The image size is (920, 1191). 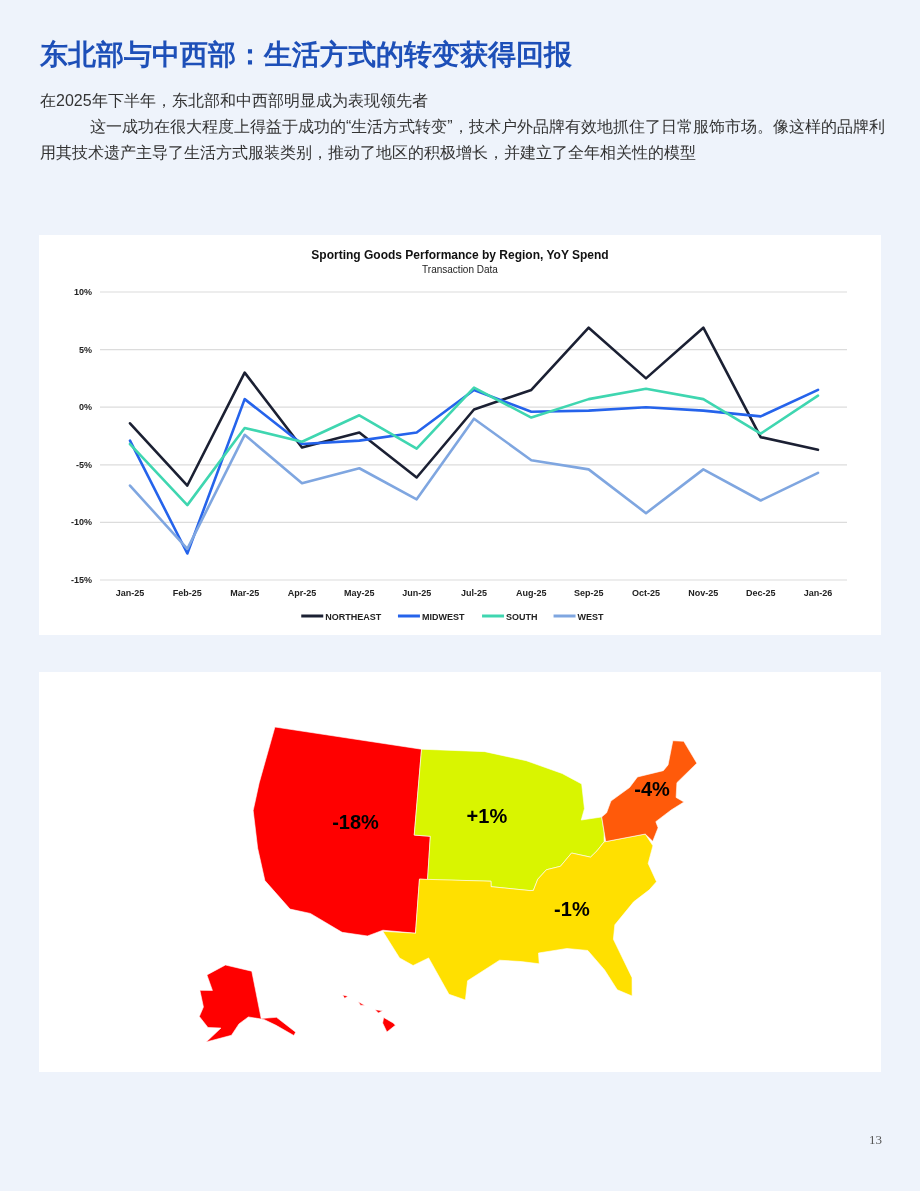 I want to click on text: -1%, so click(x=572, y=908).